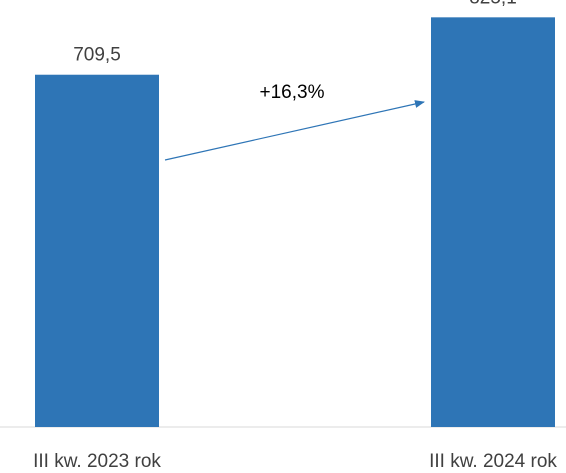  I want to click on x-tick-labels-group: III kw. 2023 rok III kw. 2024 rok, so click(295, 461).